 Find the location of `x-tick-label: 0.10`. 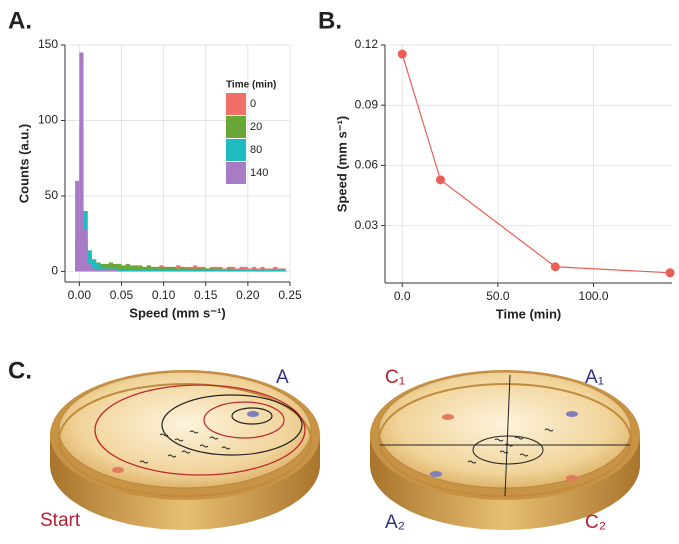

x-tick-label: 0.10 is located at coordinates (164, 295).